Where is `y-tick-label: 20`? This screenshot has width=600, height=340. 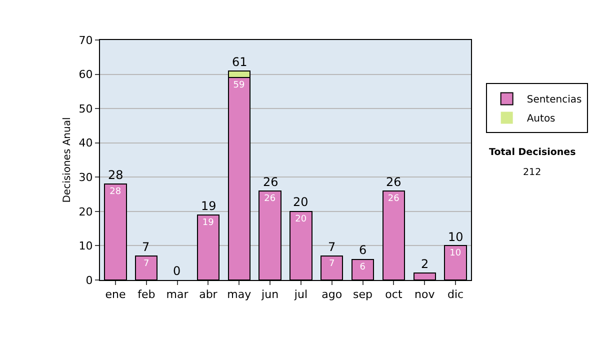 y-tick-label: 20 is located at coordinates (85, 211).